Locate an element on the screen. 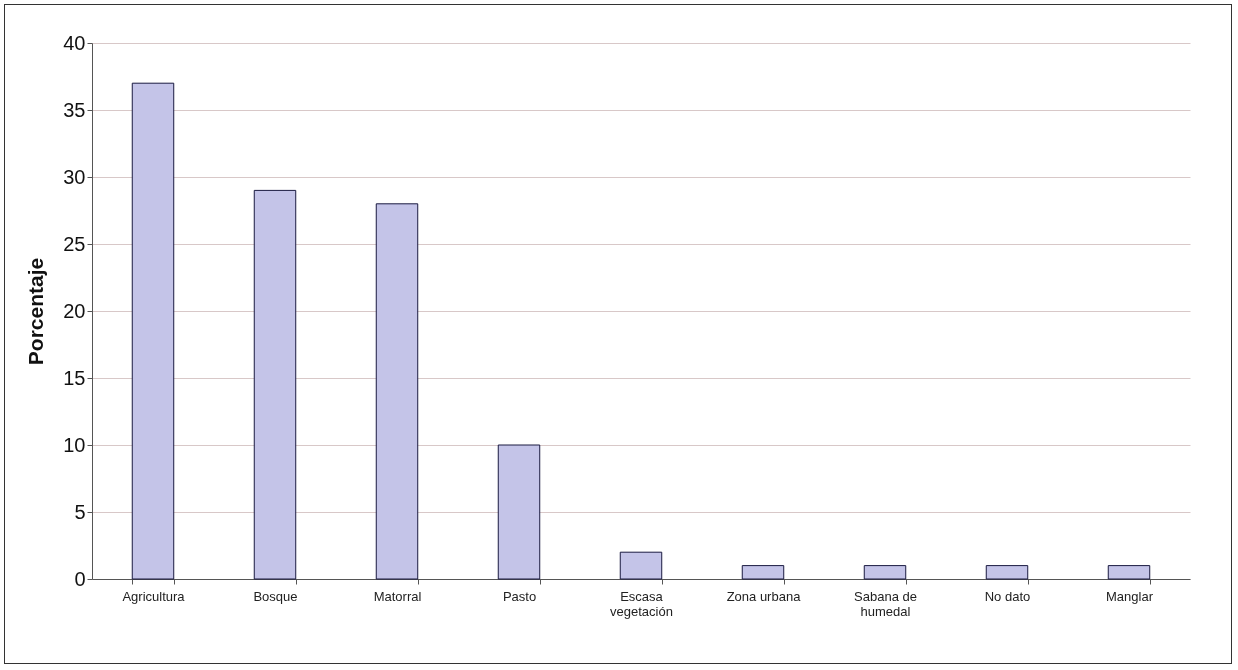 The height and width of the screenshot is (670, 1238). x-tick-label: Agricultura is located at coordinates (154, 596).